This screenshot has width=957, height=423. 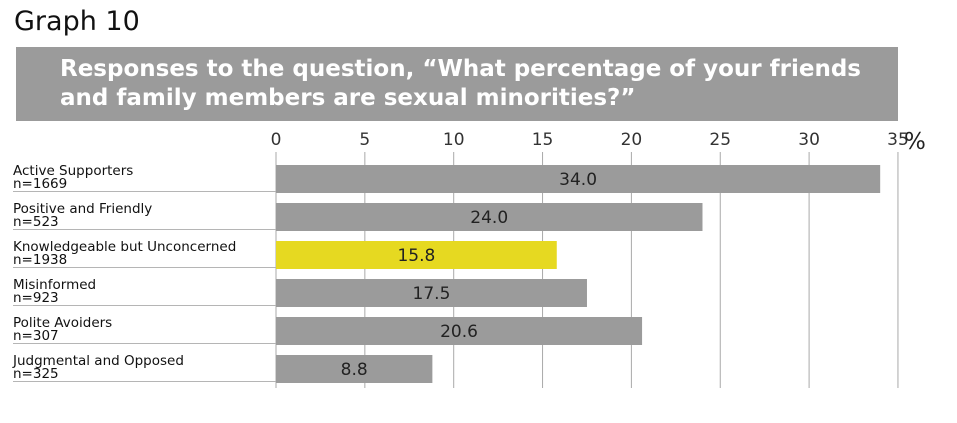 What do you see at coordinates (73, 171) in the screenshot?
I see `category-label: Active Supporters` at bounding box center [73, 171].